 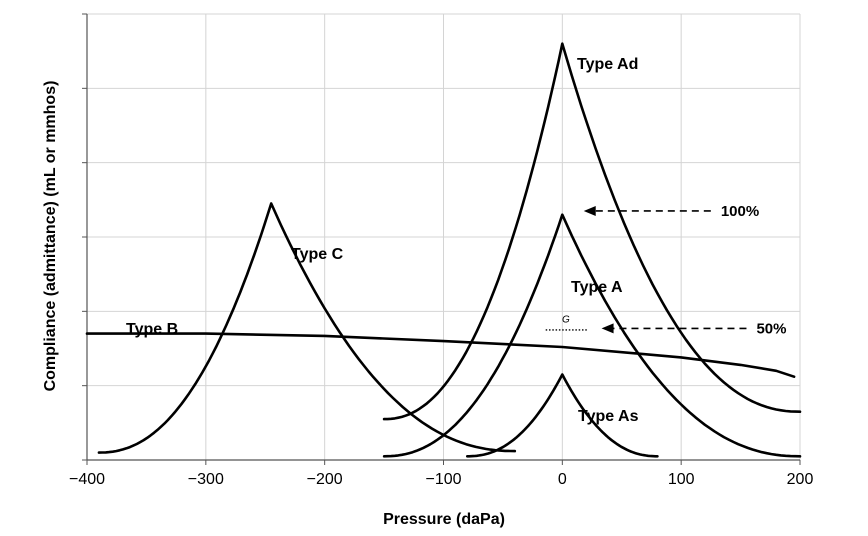 I want to click on x-tick-label: 200, so click(x=800, y=479).